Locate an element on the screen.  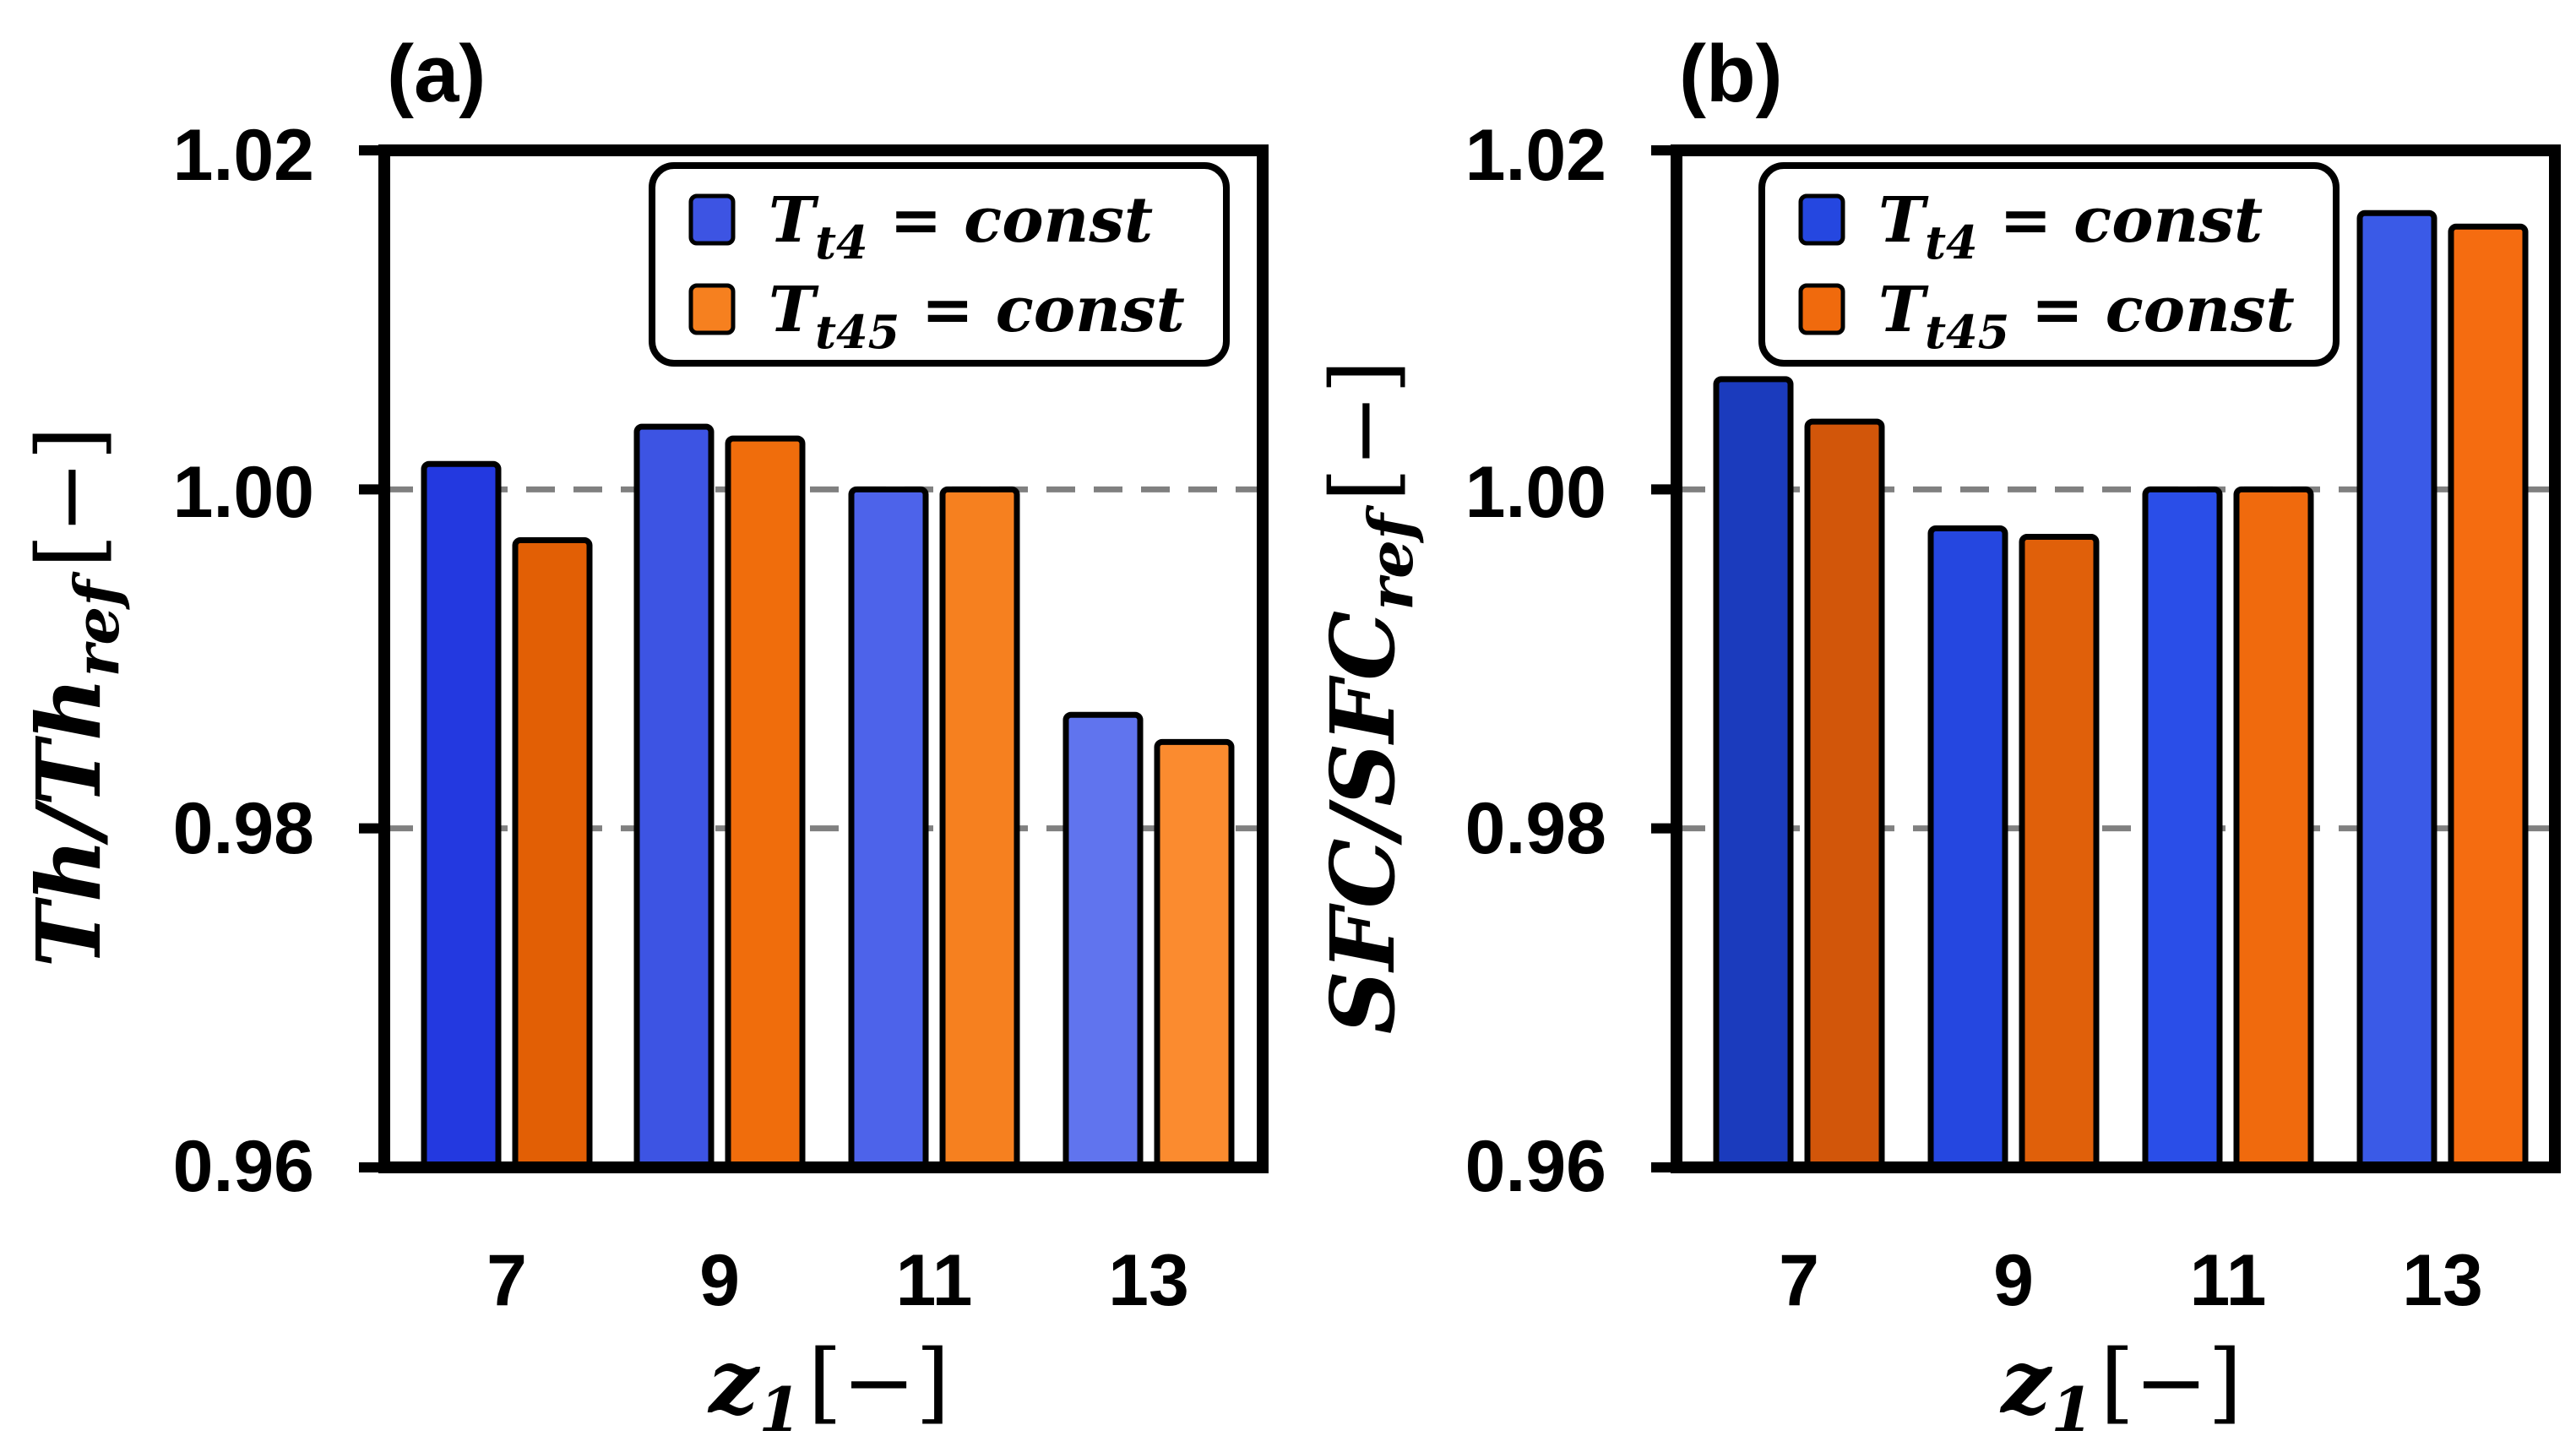
panel-b-ytick-0.98: 0.98 is located at coordinates (1535, 828).